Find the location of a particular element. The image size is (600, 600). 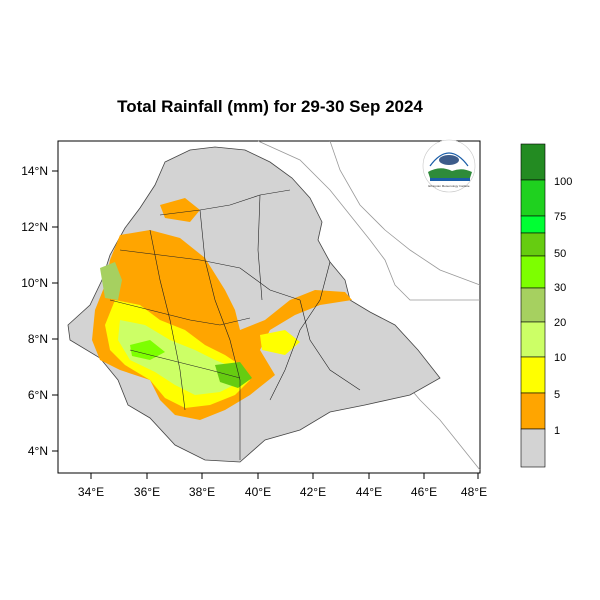

lat-tick-label: 14°N is located at coordinates (34, 171).